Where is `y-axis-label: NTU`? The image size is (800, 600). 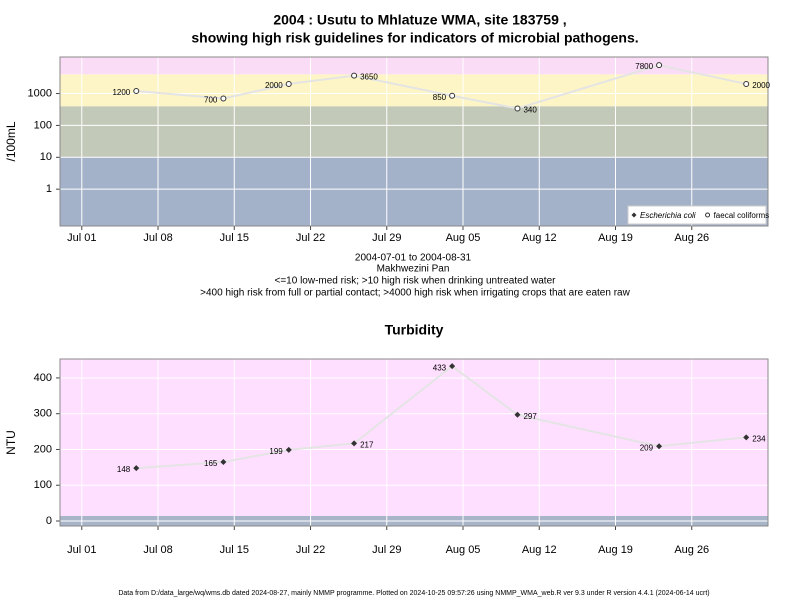
y-axis-label: NTU is located at coordinates (11, 442).